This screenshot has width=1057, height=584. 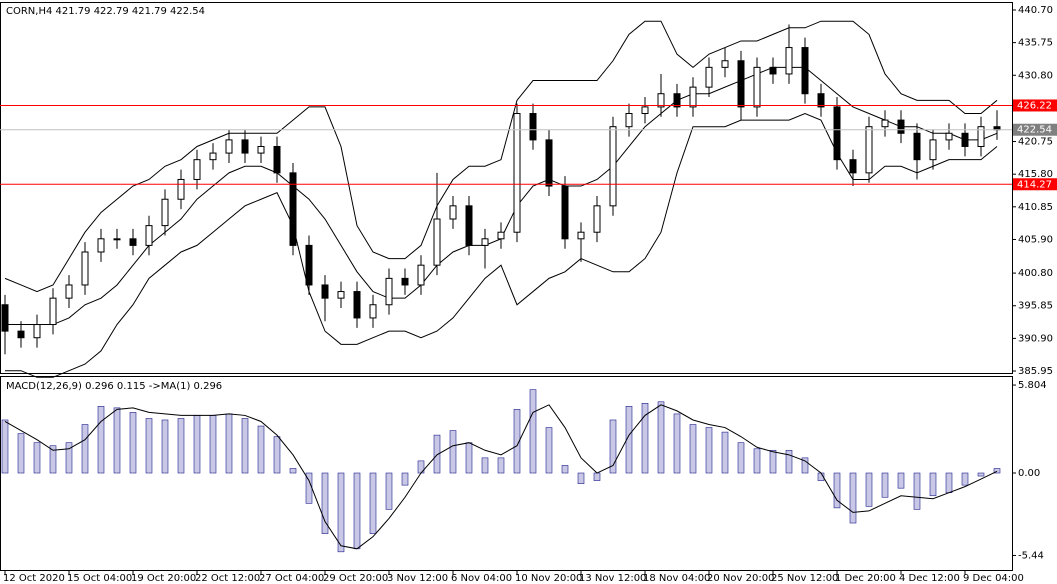 I want to click on x-tick-label: 20 Nov 20:00, so click(x=740, y=578).